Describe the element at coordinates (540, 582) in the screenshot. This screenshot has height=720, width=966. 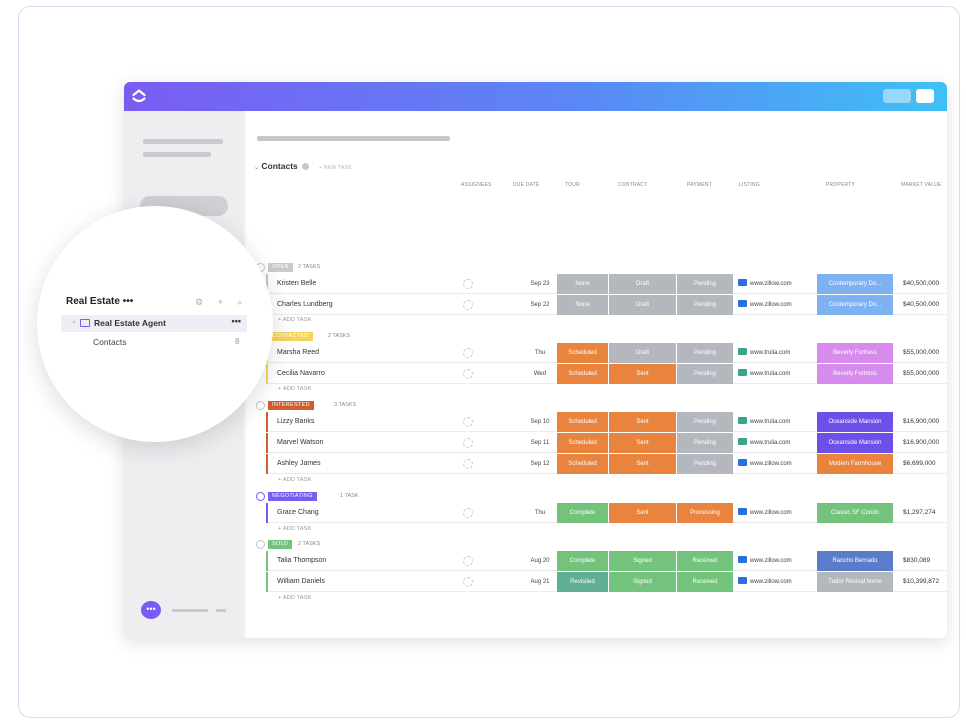
I see `due-date: Aug 21` at that location.